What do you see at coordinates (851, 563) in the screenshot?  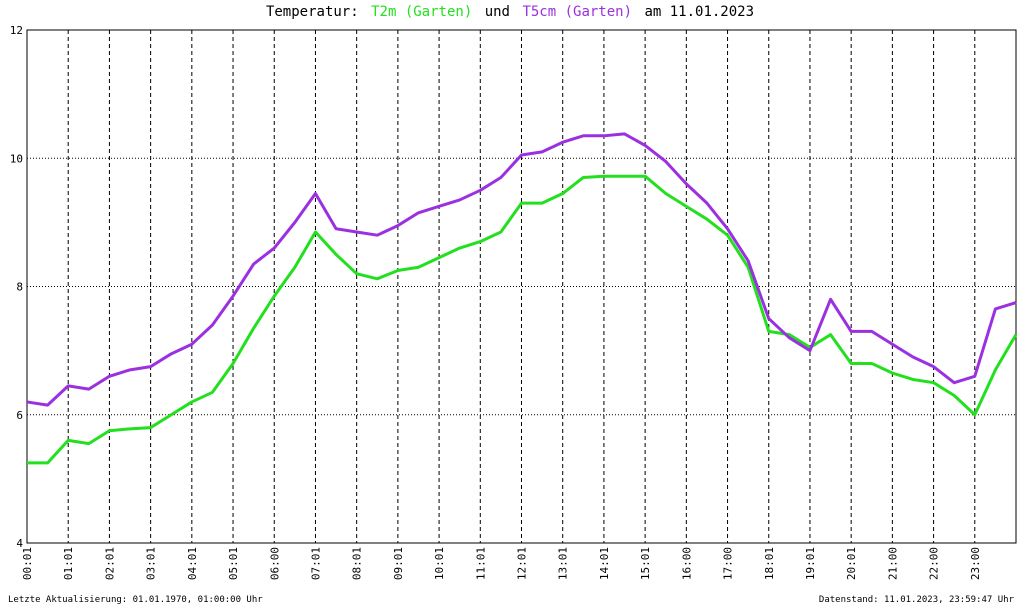 I see `x-tick-label: 20:01` at bounding box center [851, 563].